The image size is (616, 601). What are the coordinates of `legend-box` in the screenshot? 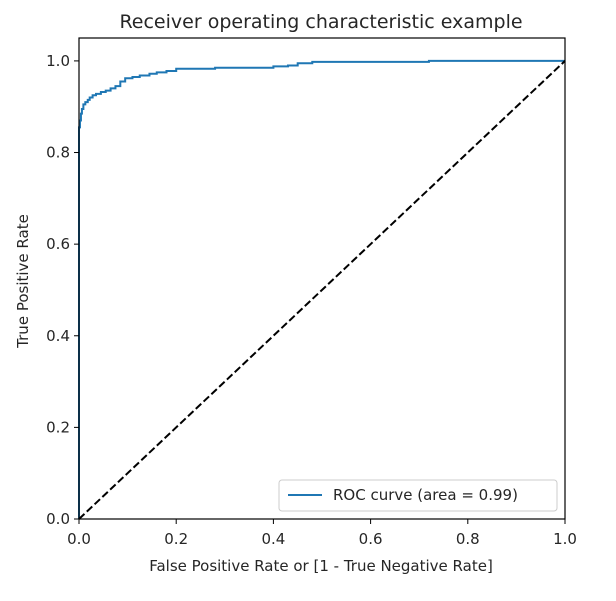 It's located at (418, 495).